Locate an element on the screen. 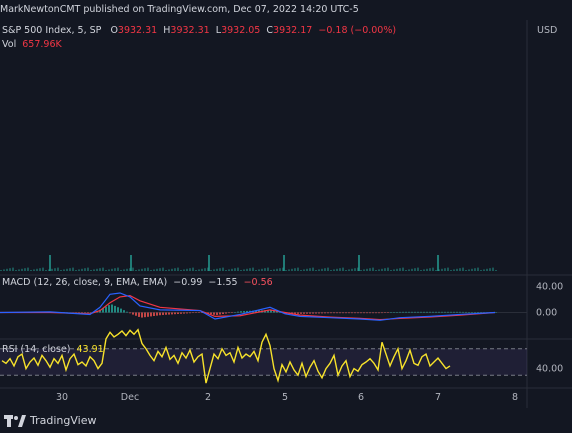 This screenshot has width=572, height=433. rsi-label: RSI (14, close) is located at coordinates (36, 349).